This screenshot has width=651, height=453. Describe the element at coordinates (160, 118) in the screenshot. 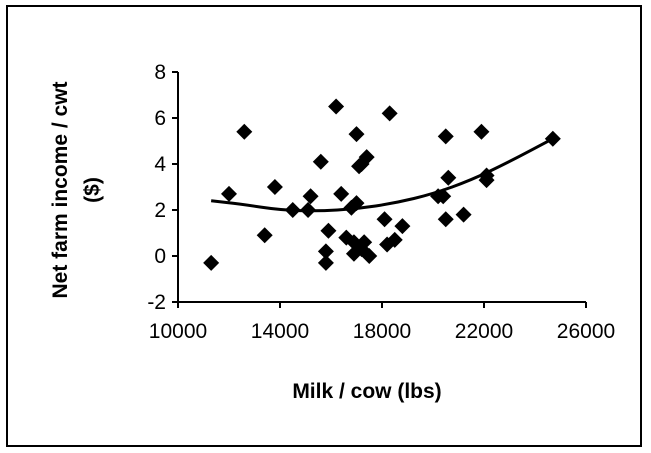

I see `y-tick-label: 6` at that location.